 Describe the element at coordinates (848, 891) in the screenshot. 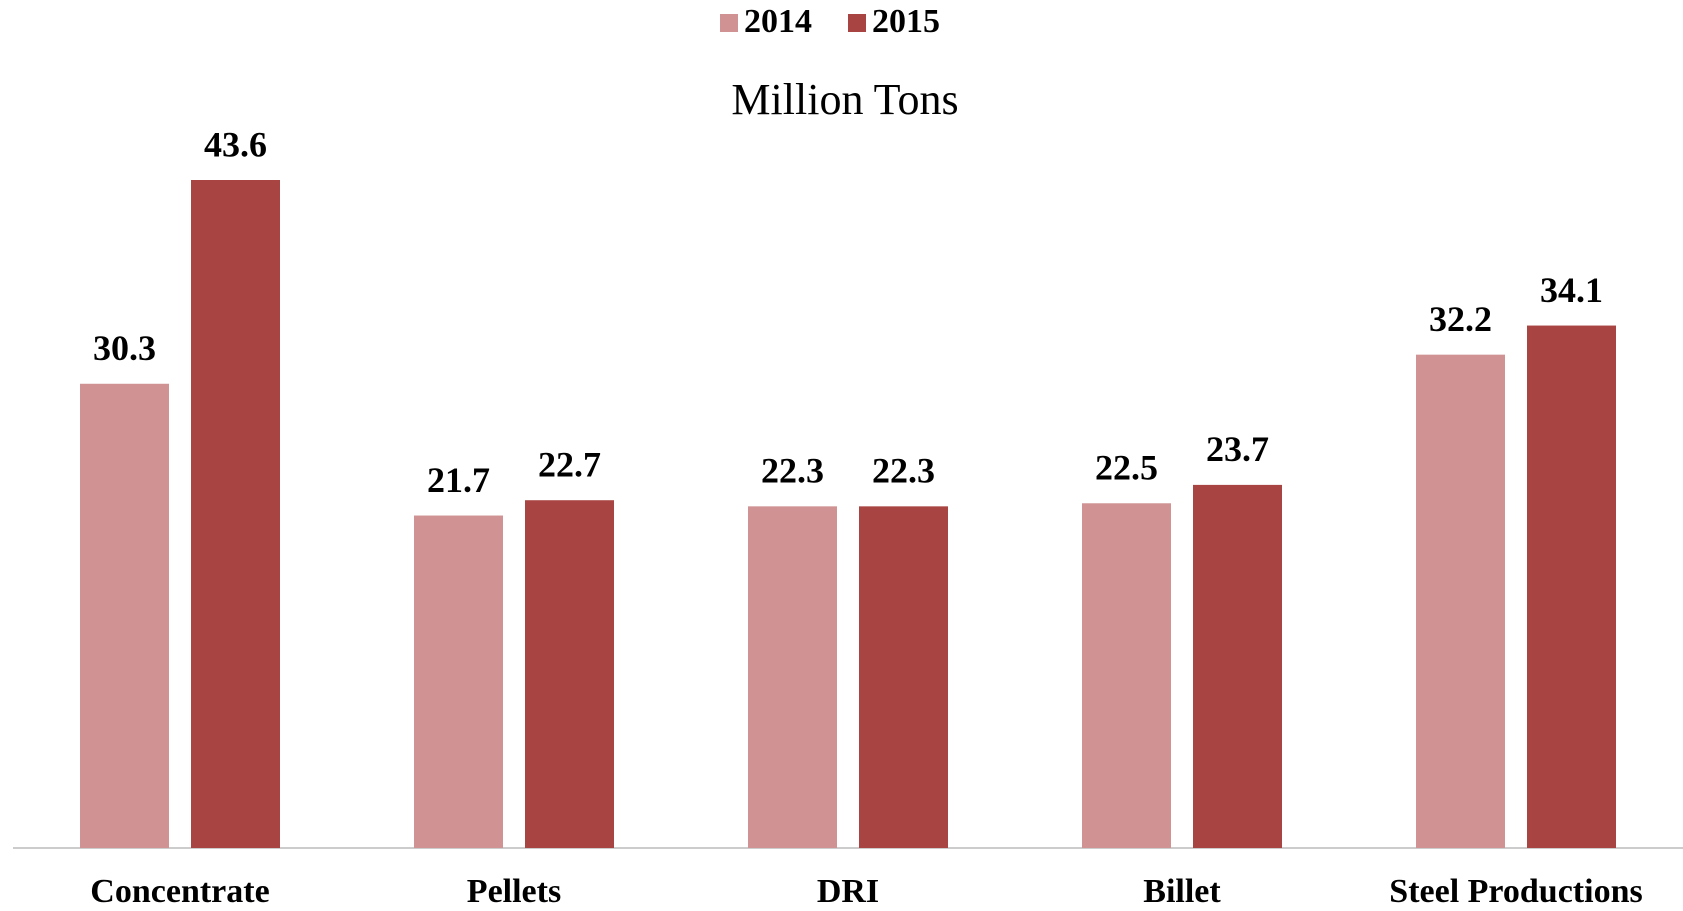

I see `x-tick-label: DRI` at that location.